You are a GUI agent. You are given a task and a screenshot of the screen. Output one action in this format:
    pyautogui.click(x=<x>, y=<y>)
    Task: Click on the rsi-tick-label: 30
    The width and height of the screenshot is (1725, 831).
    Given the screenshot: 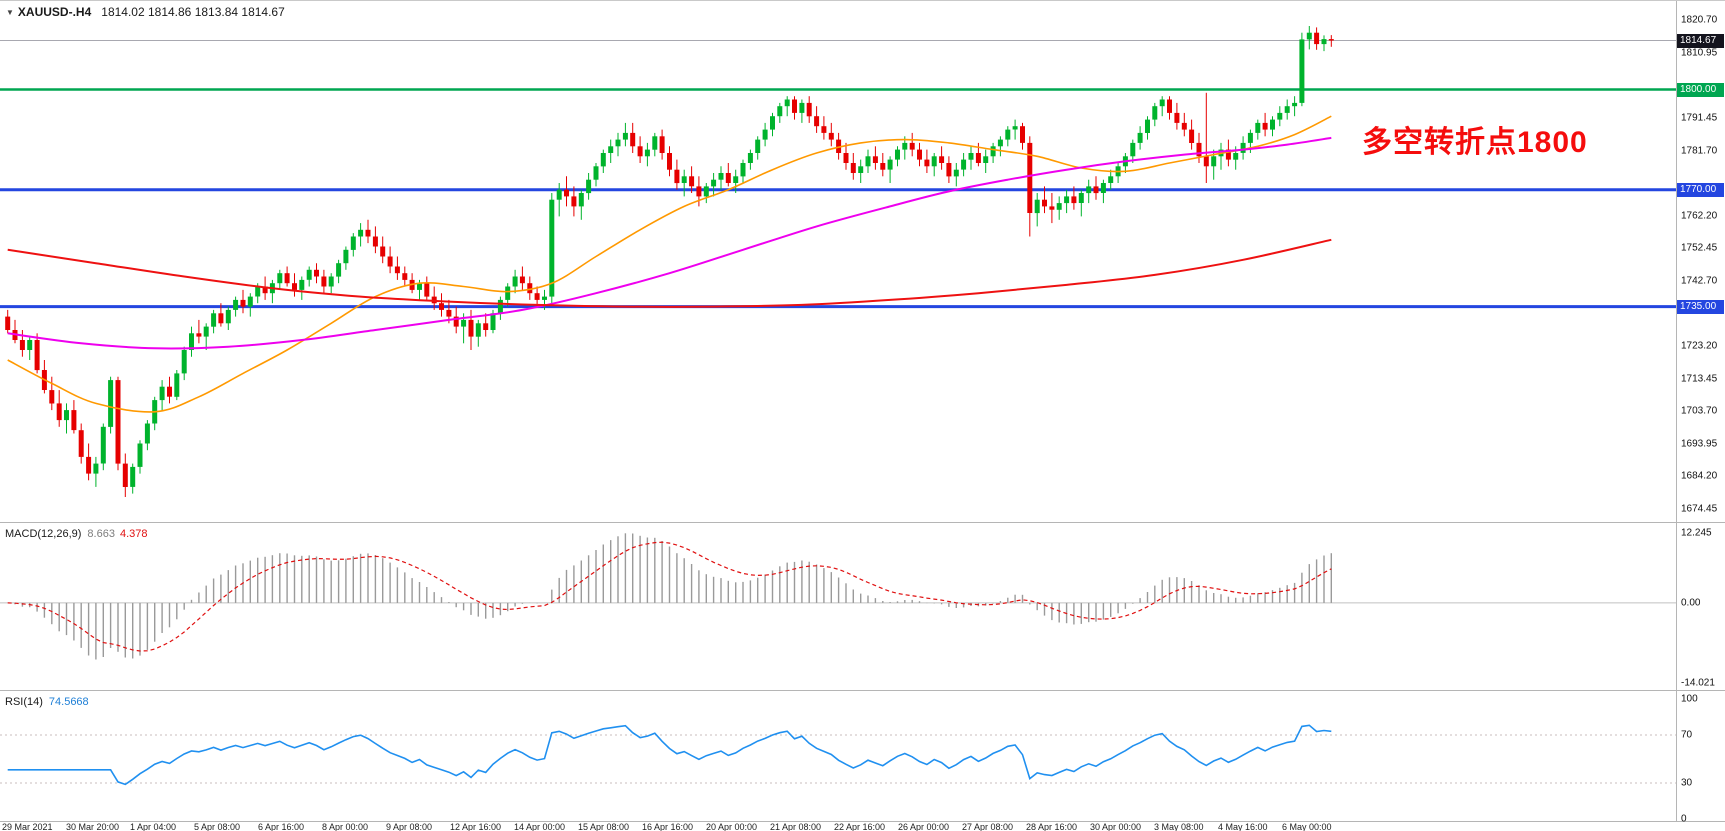 What is the action you would take?
    pyautogui.click(x=1687, y=783)
    